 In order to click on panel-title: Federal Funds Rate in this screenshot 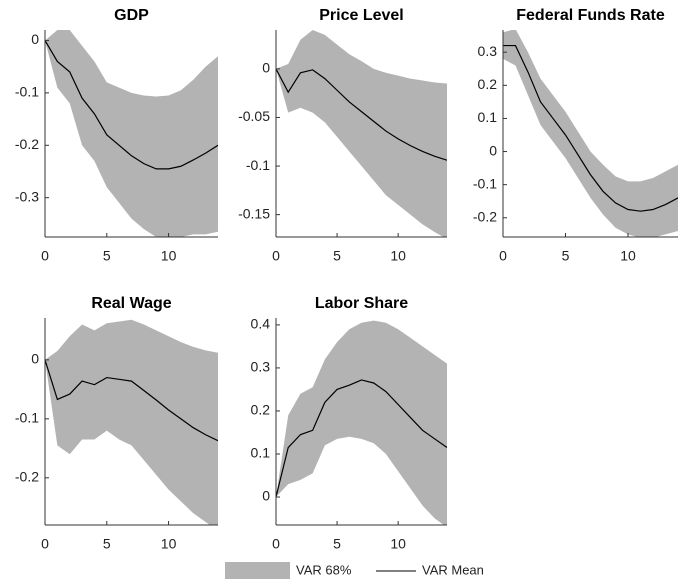, I will do `click(590, 15)`.